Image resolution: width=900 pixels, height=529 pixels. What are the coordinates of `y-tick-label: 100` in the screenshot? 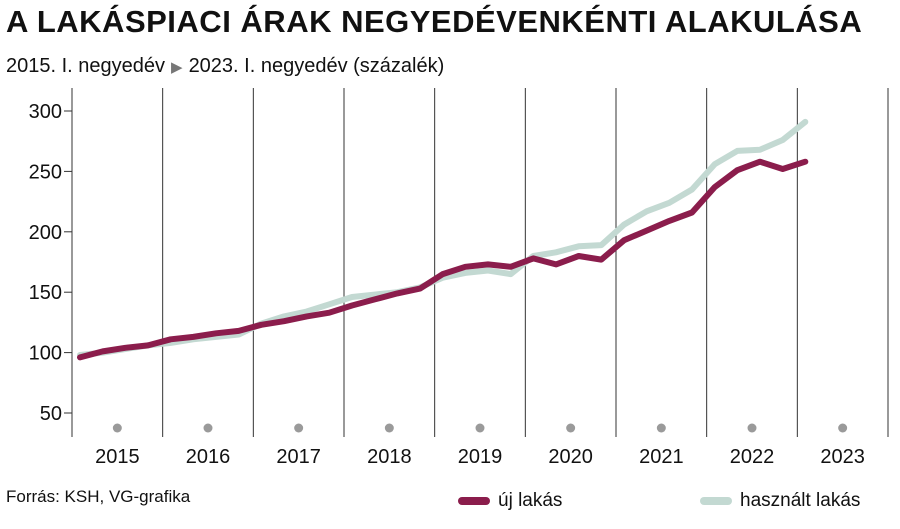 It's located at (45, 354).